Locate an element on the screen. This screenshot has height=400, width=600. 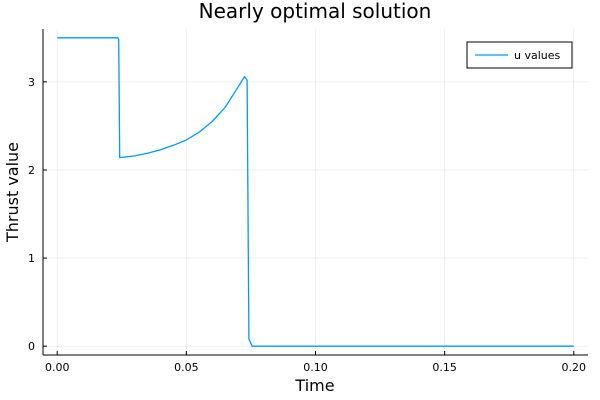
x-ticks: 0.00 0.05 0.10 0.15 0.20 is located at coordinates (315, 362).